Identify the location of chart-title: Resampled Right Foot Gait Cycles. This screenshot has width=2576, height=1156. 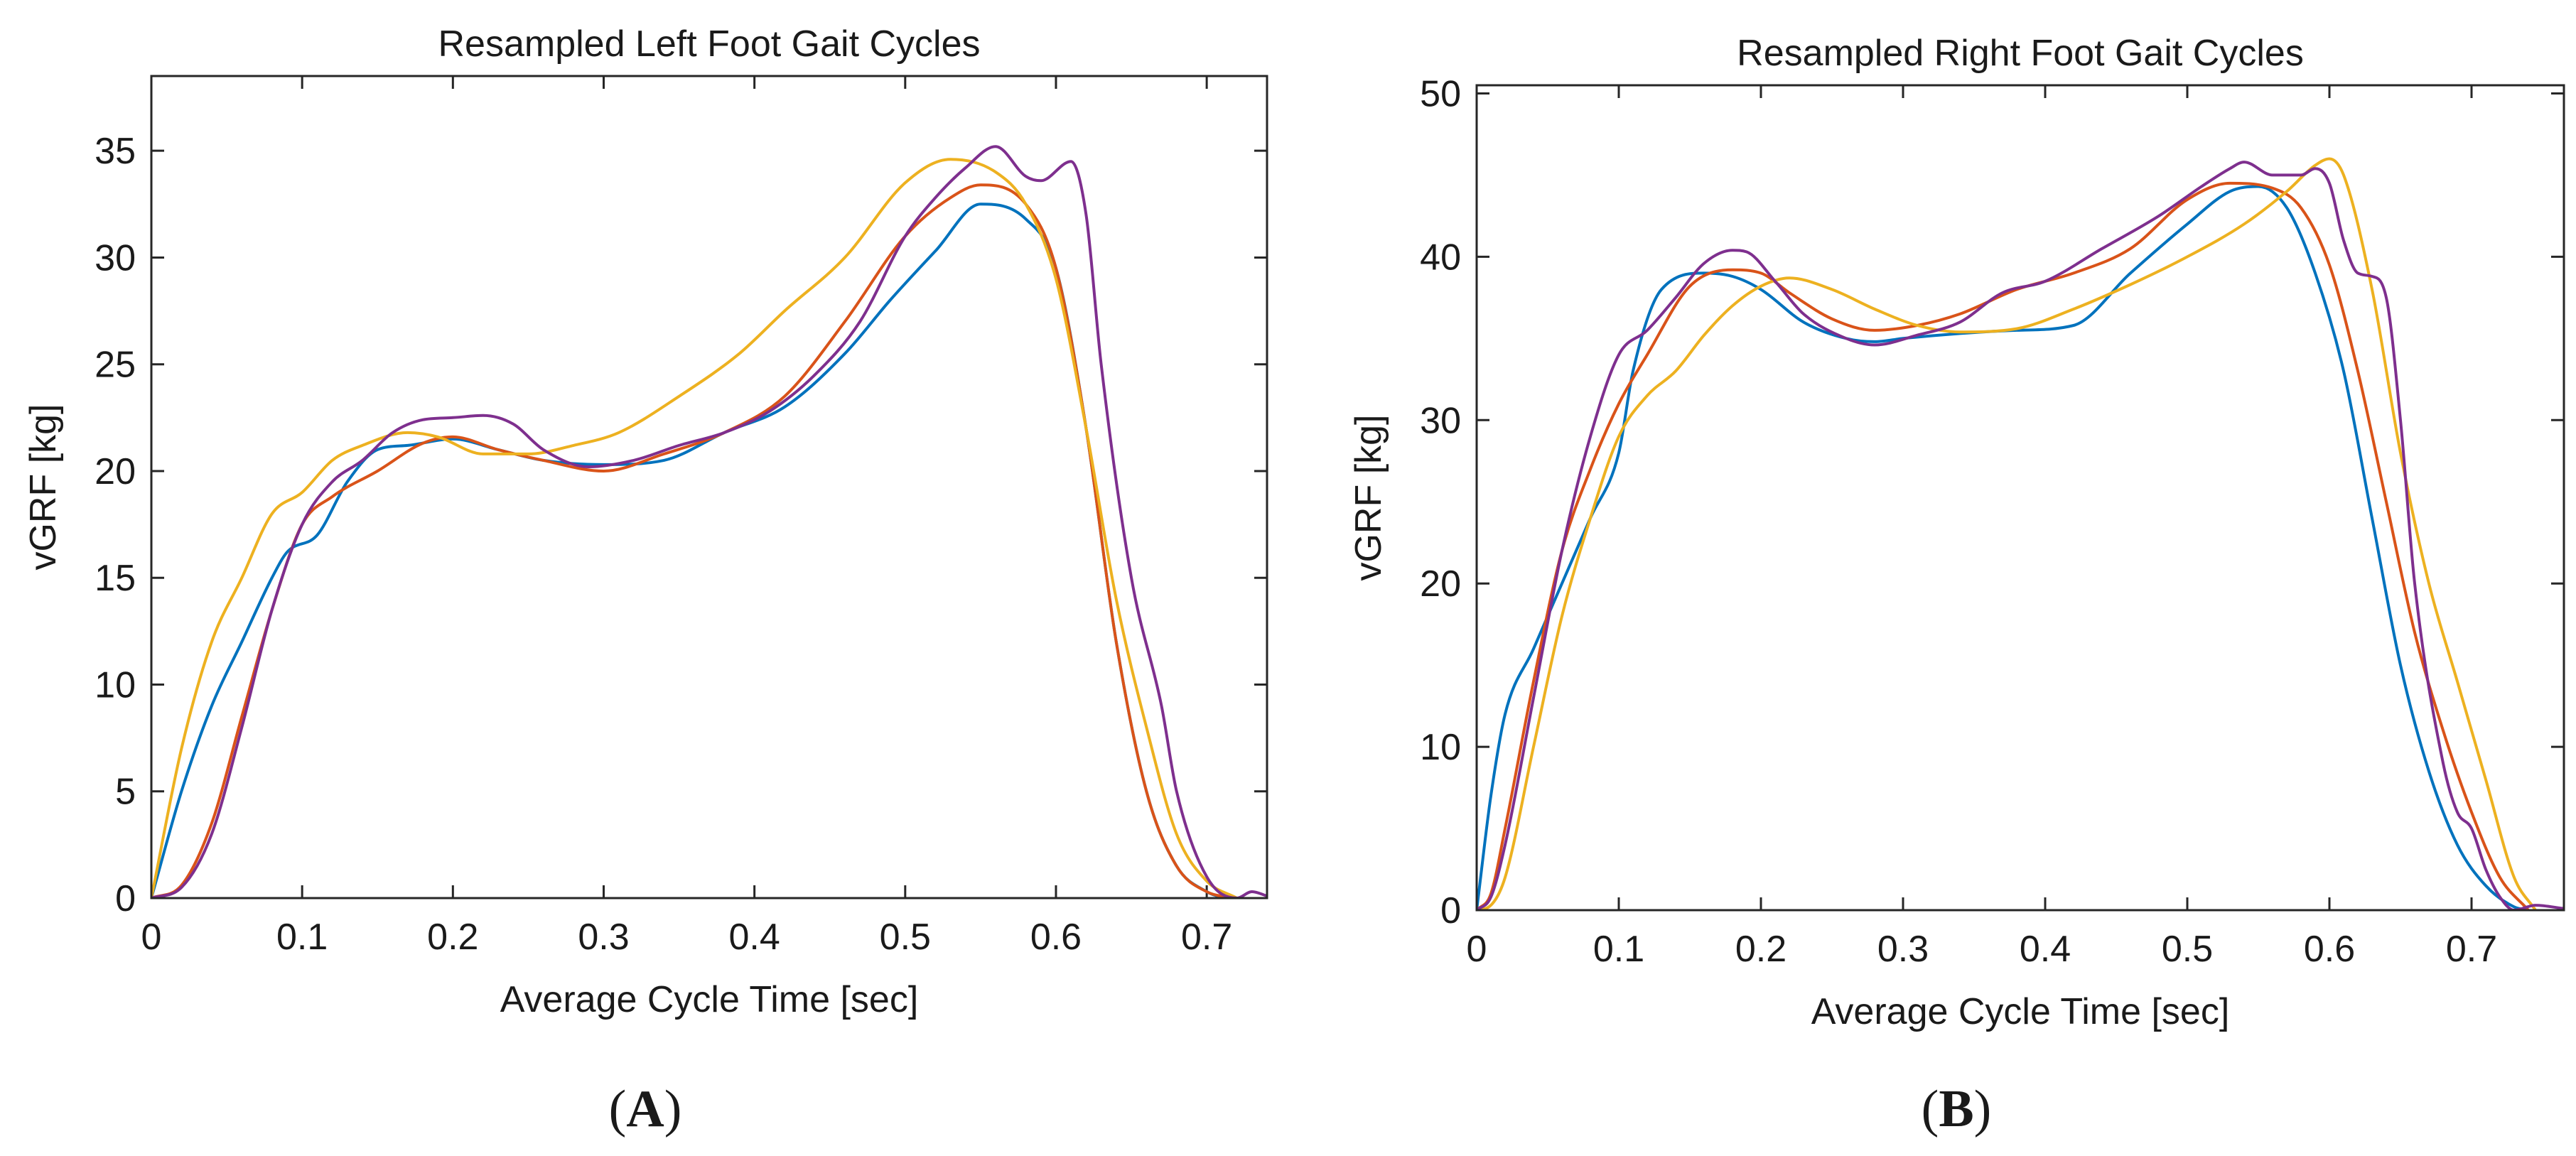
(2020, 54).